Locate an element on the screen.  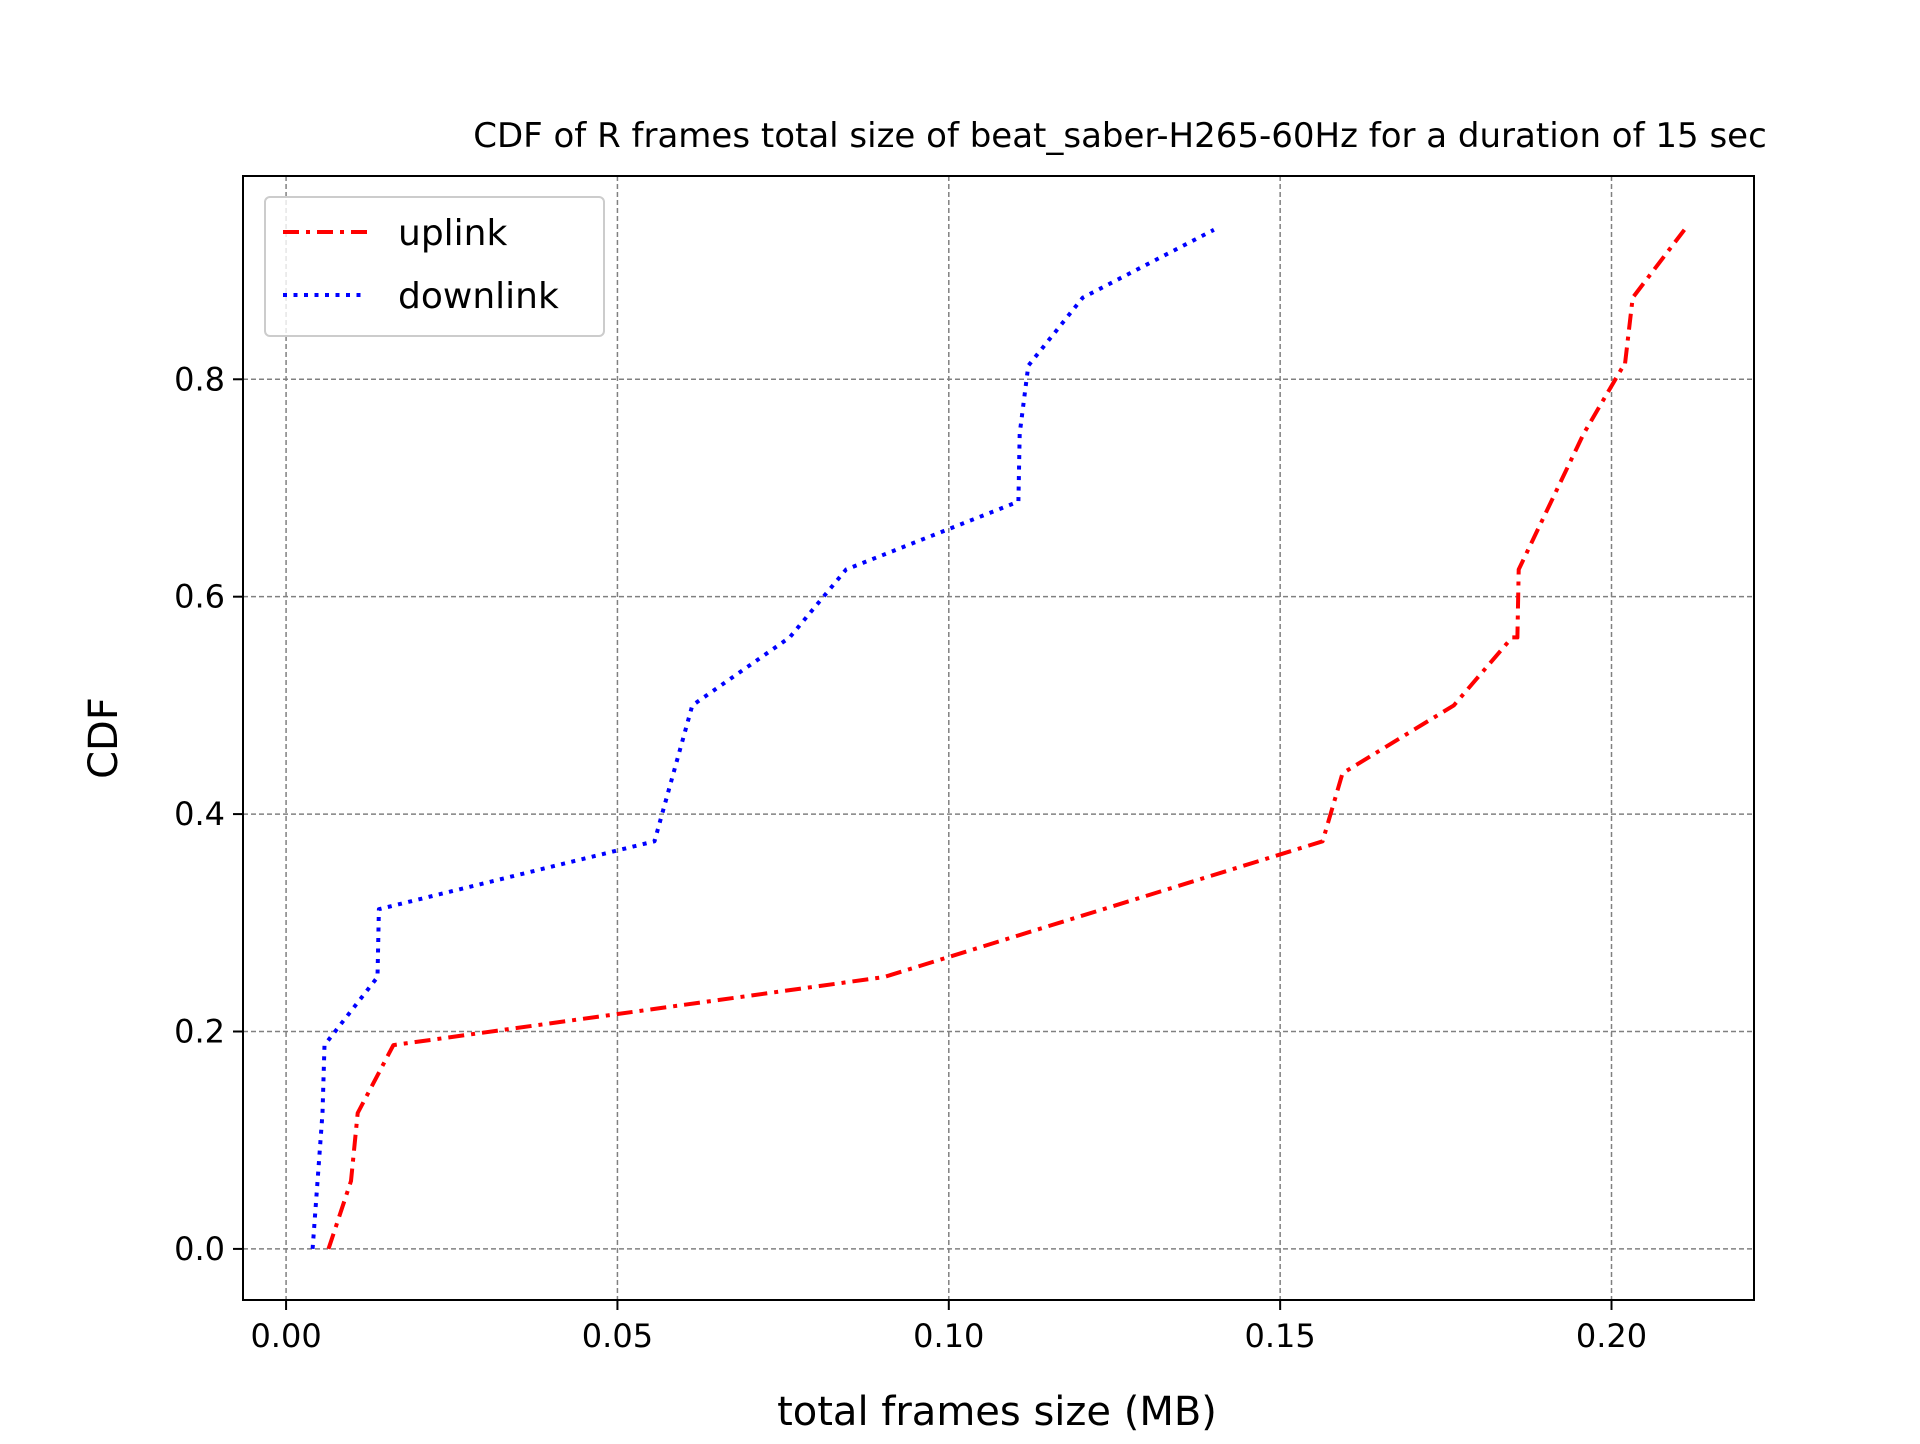
x-tick-label: 0.05 is located at coordinates (617, 1336).